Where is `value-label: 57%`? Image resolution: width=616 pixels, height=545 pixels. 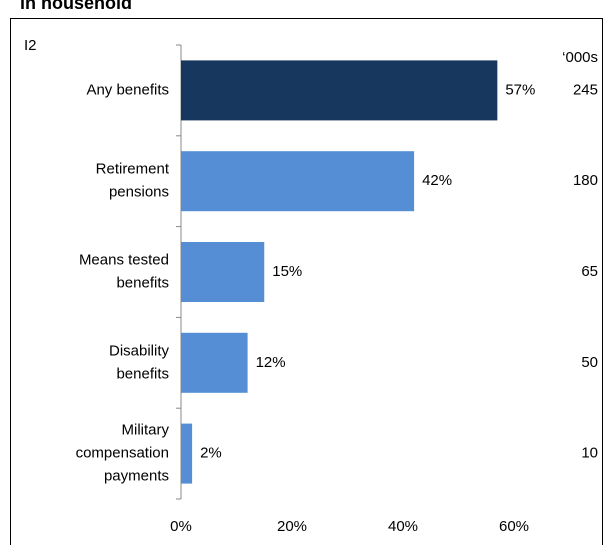 value-label: 57% is located at coordinates (520, 89).